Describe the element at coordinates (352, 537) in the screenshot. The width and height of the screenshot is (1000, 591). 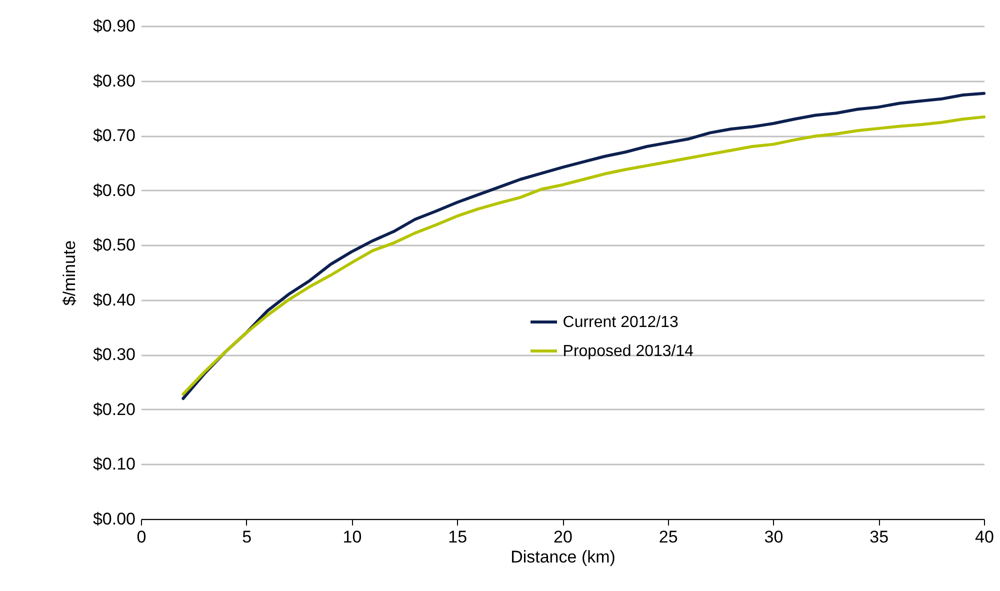
I see `x-tick-label: 10` at that location.